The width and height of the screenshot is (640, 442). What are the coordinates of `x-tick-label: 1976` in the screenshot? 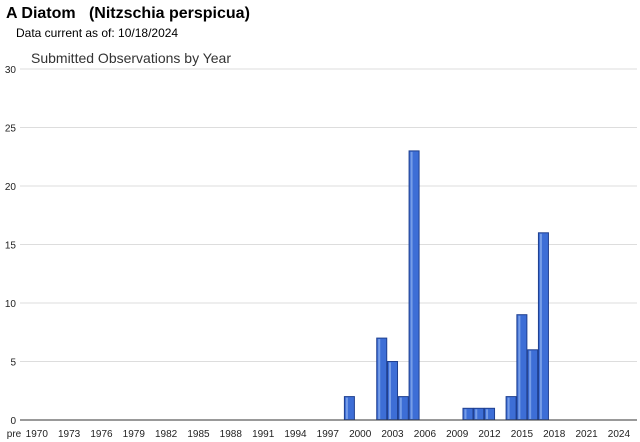 It's located at (101, 434).